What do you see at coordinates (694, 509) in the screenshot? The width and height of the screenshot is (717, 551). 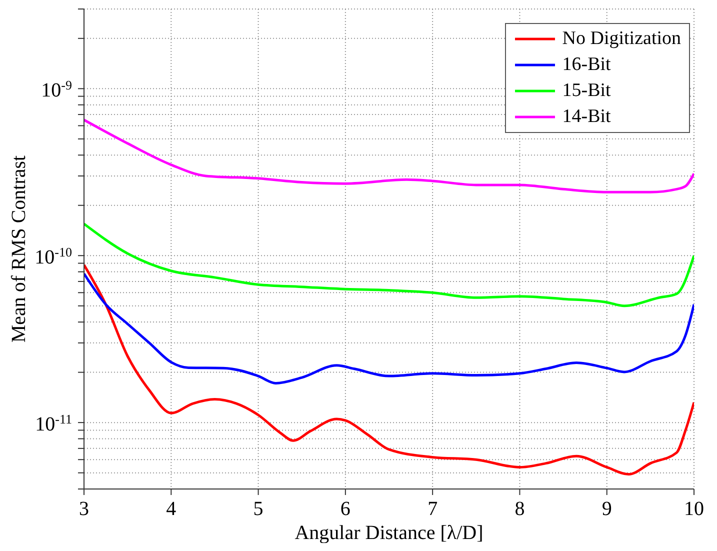 I see `x-tick-label: 10` at bounding box center [694, 509].